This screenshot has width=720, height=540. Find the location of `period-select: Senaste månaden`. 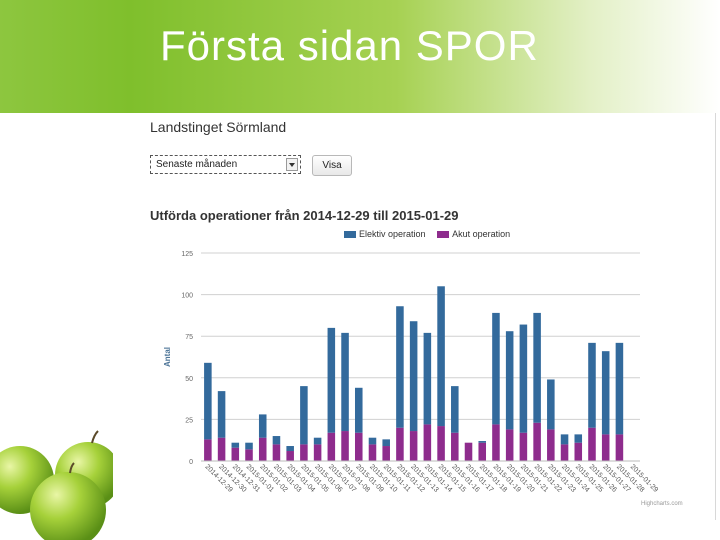

period-select: Senaste månaden is located at coordinates (225, 164).